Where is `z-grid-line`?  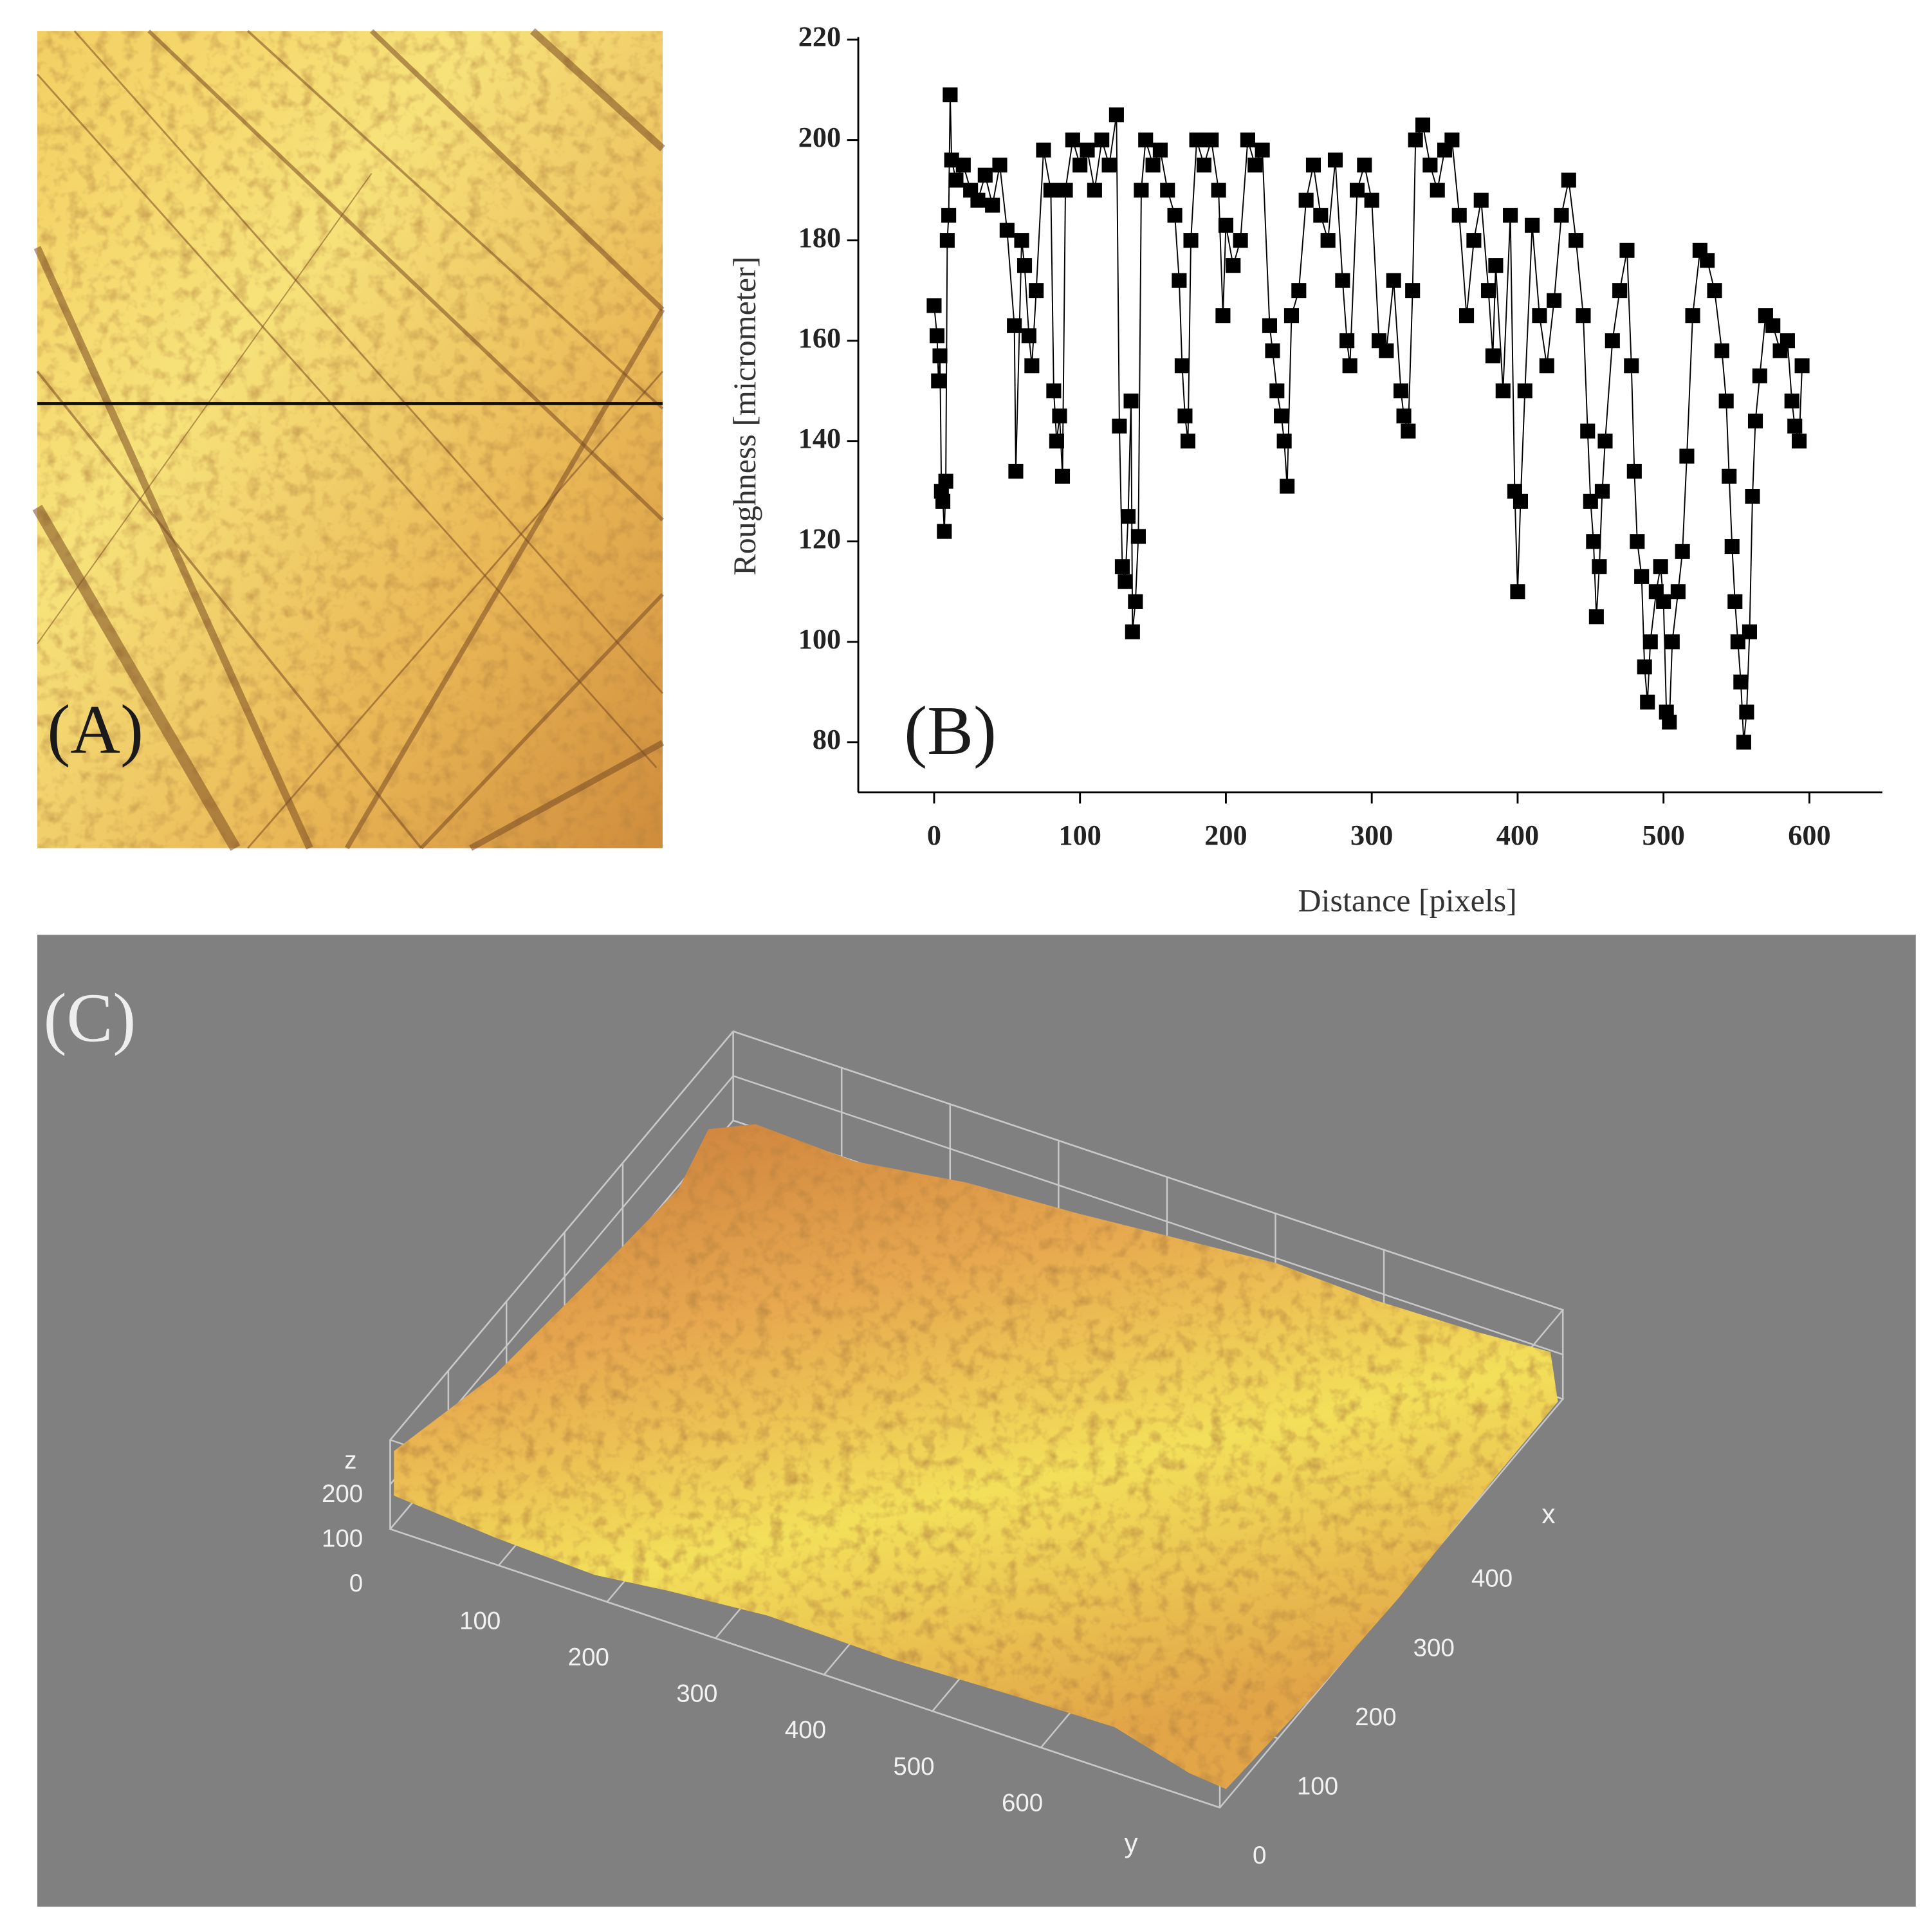
z-grid-line is located at coordinates (976, 1280).